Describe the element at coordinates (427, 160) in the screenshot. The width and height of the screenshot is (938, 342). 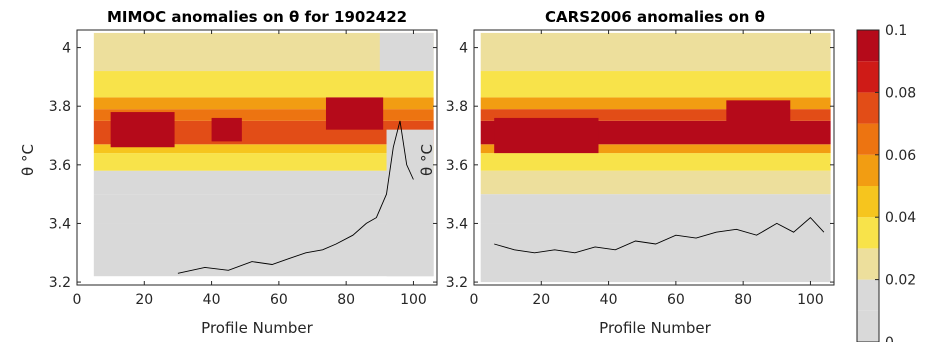
I see `cars2006-y-axis-label: θ °C` at that location.